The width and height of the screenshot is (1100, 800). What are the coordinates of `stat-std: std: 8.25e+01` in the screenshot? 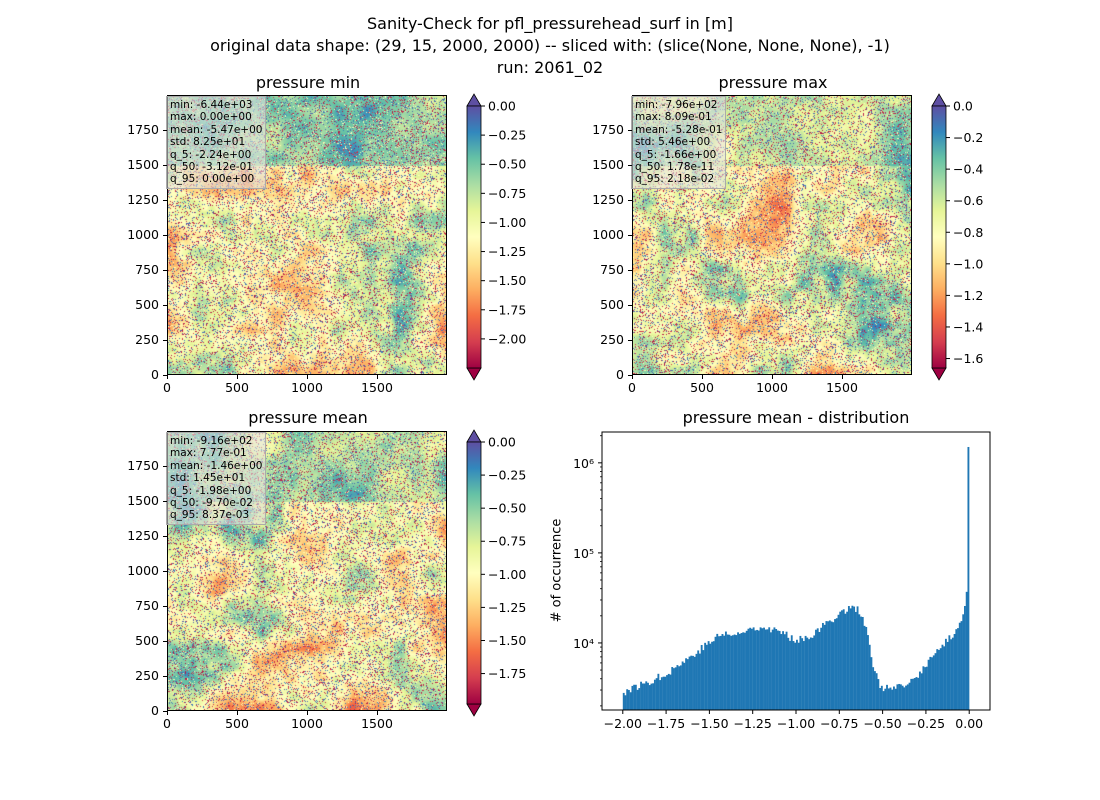 It's located at (208, 142).